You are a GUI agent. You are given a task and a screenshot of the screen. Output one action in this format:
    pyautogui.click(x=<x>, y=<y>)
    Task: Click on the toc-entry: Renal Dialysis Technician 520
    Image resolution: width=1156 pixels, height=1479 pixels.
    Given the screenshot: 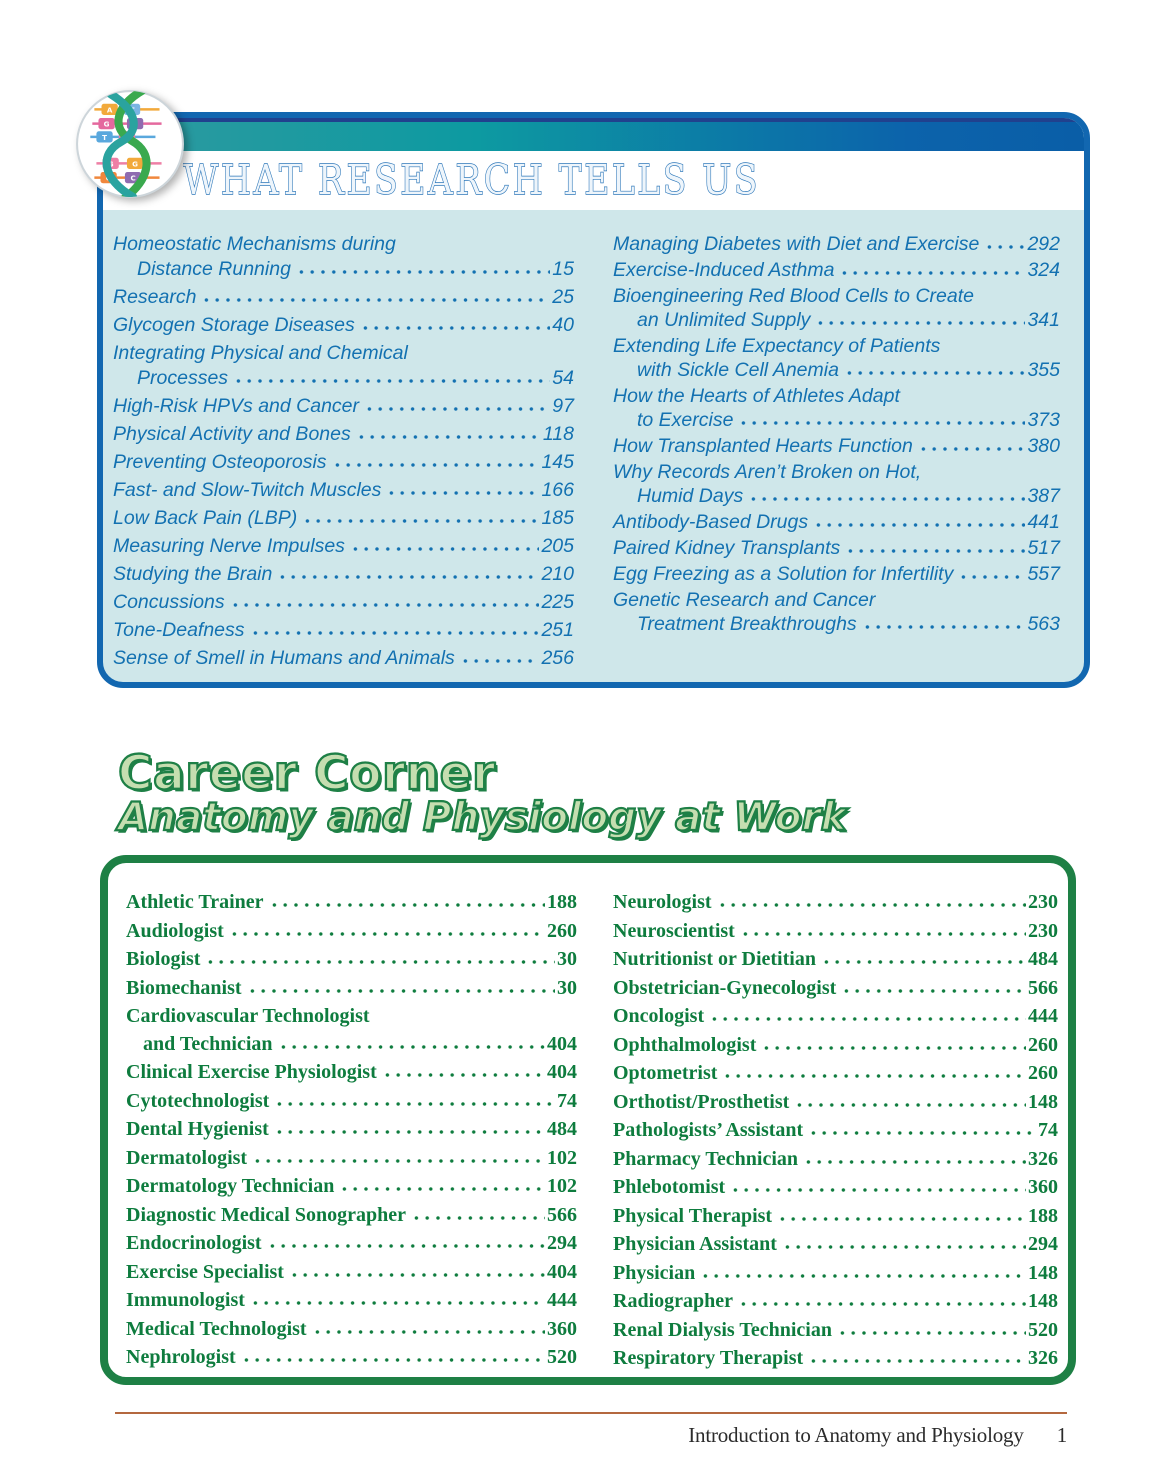 What is the action you would take?
    pyautogui.click(x=835, y=1331)
    